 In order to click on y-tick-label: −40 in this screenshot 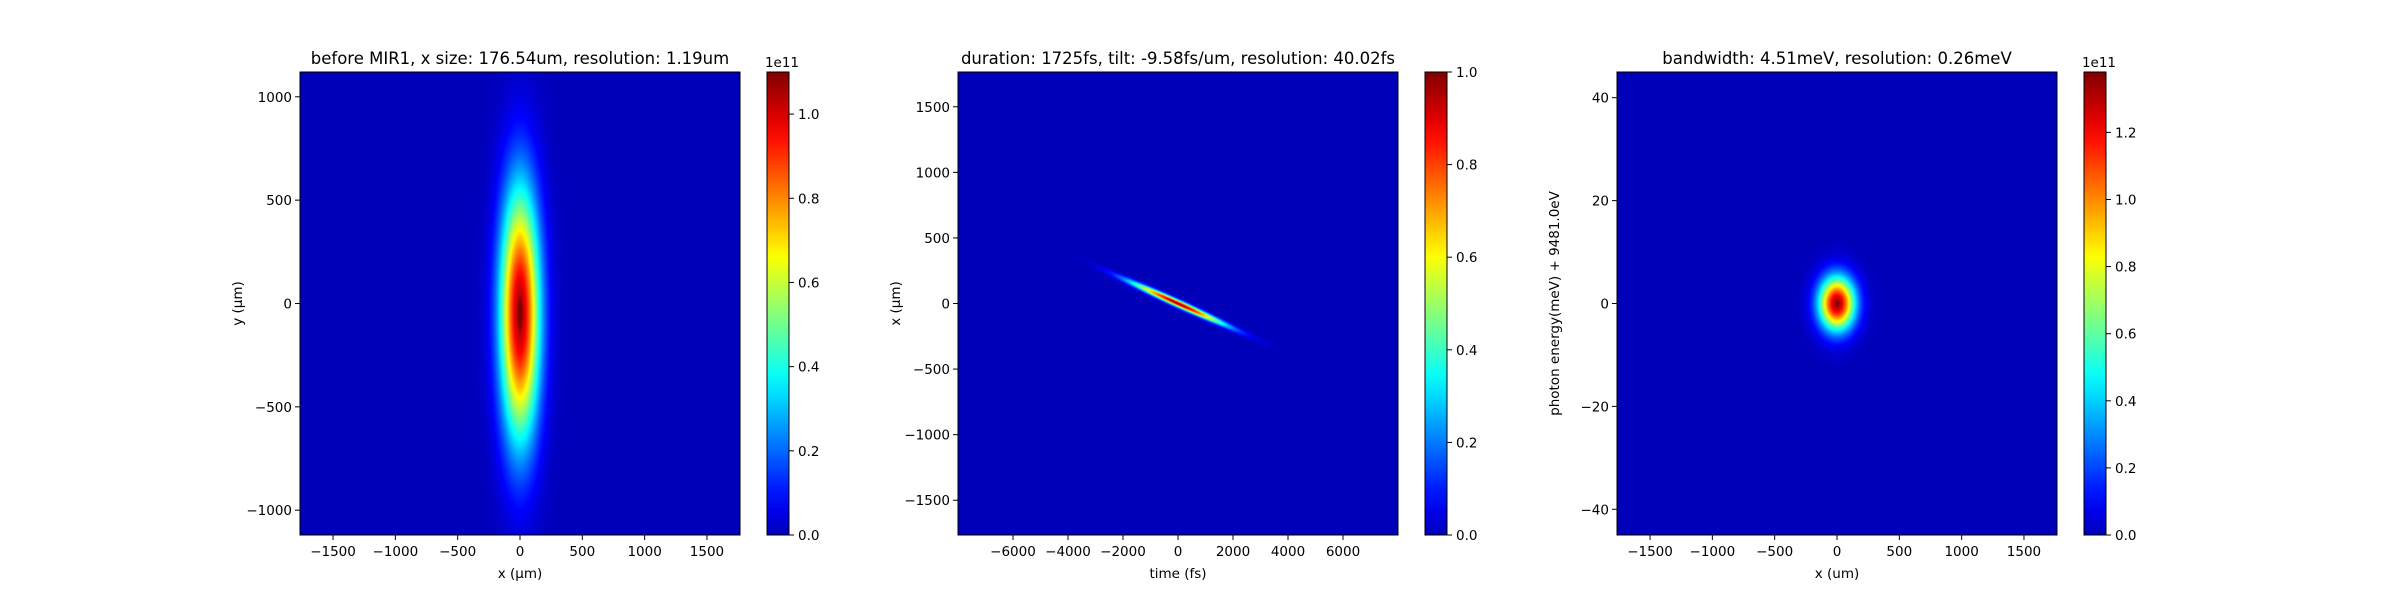, I will do `click(1595, 510)`.